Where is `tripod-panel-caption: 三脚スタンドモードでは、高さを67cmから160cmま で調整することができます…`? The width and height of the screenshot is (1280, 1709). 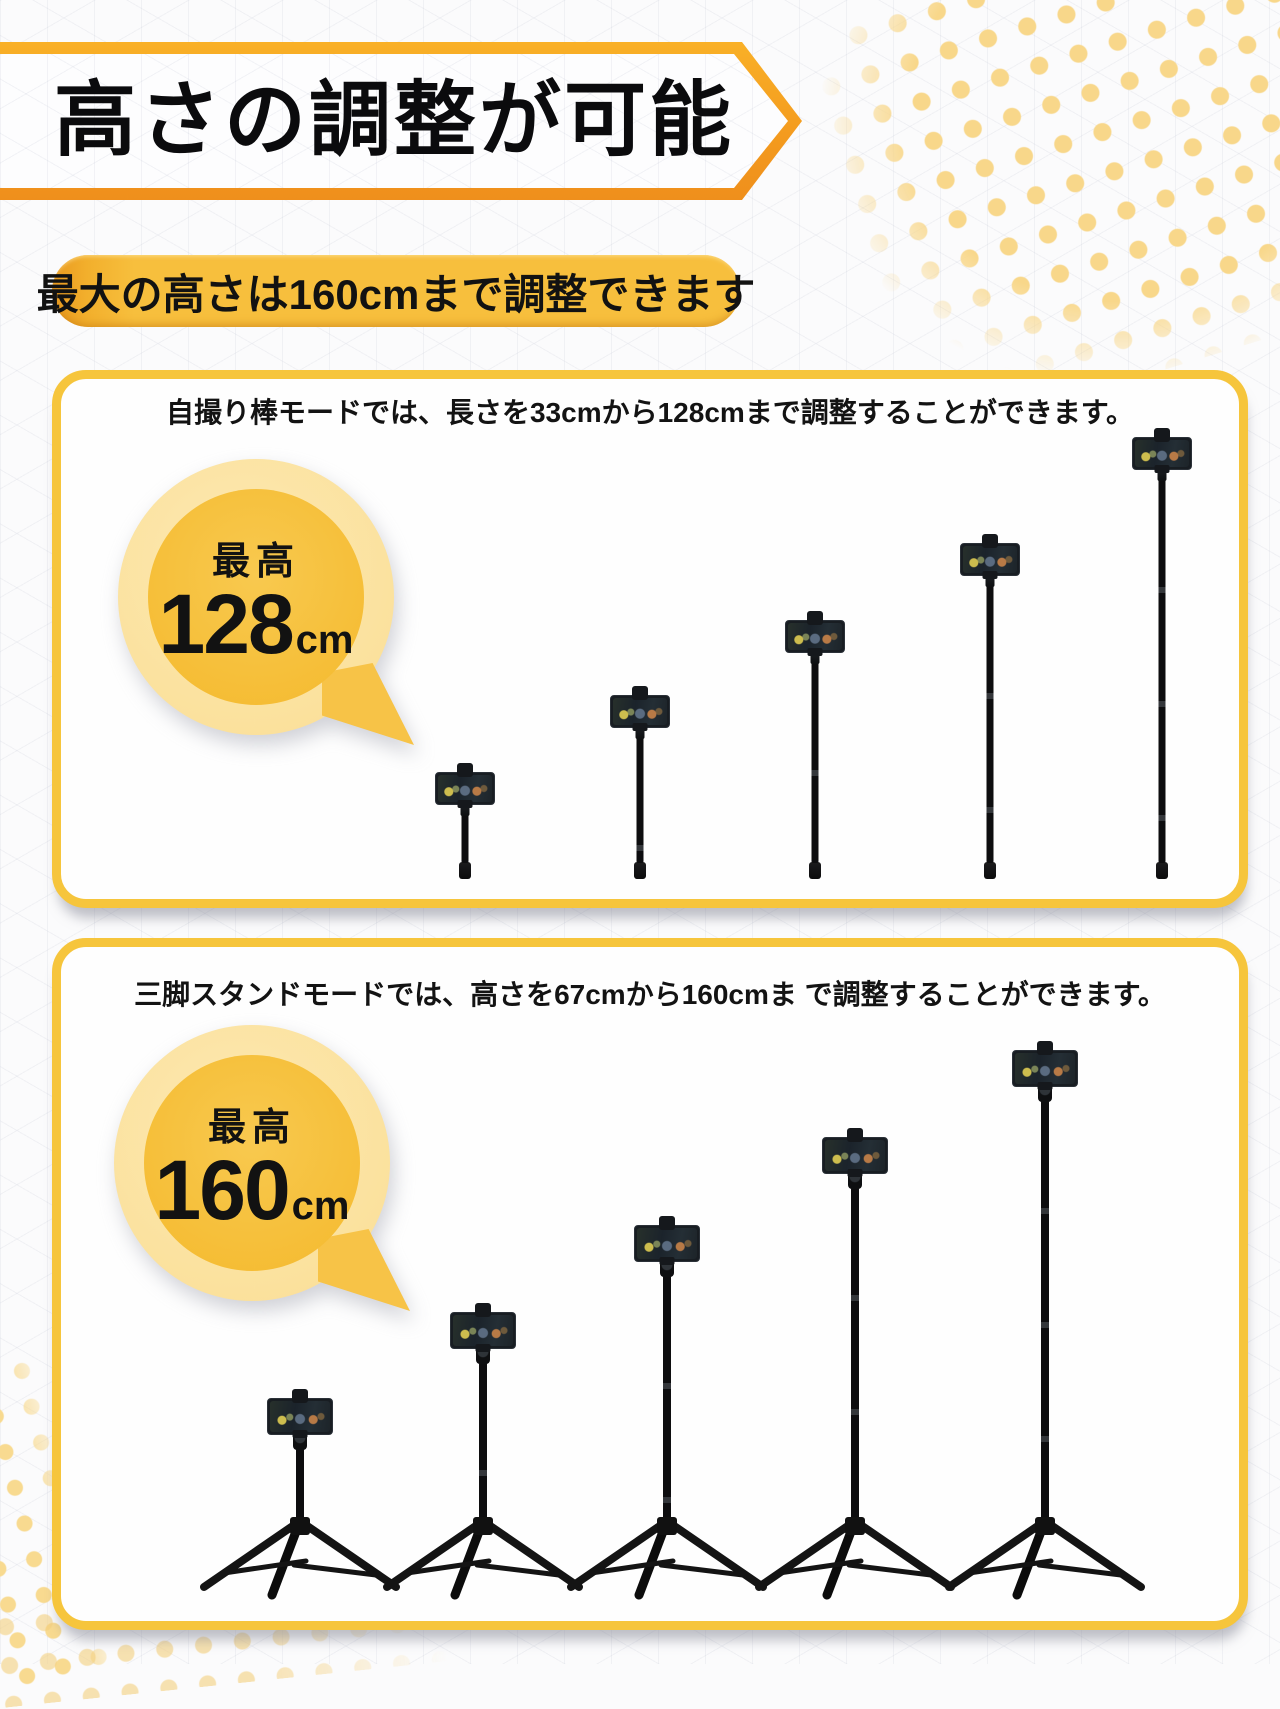 tripod-panel-caption: 三脚スタンドモードでは、高さを67cmから160cmま で調整することができます… is located at coordinates (650, 994).